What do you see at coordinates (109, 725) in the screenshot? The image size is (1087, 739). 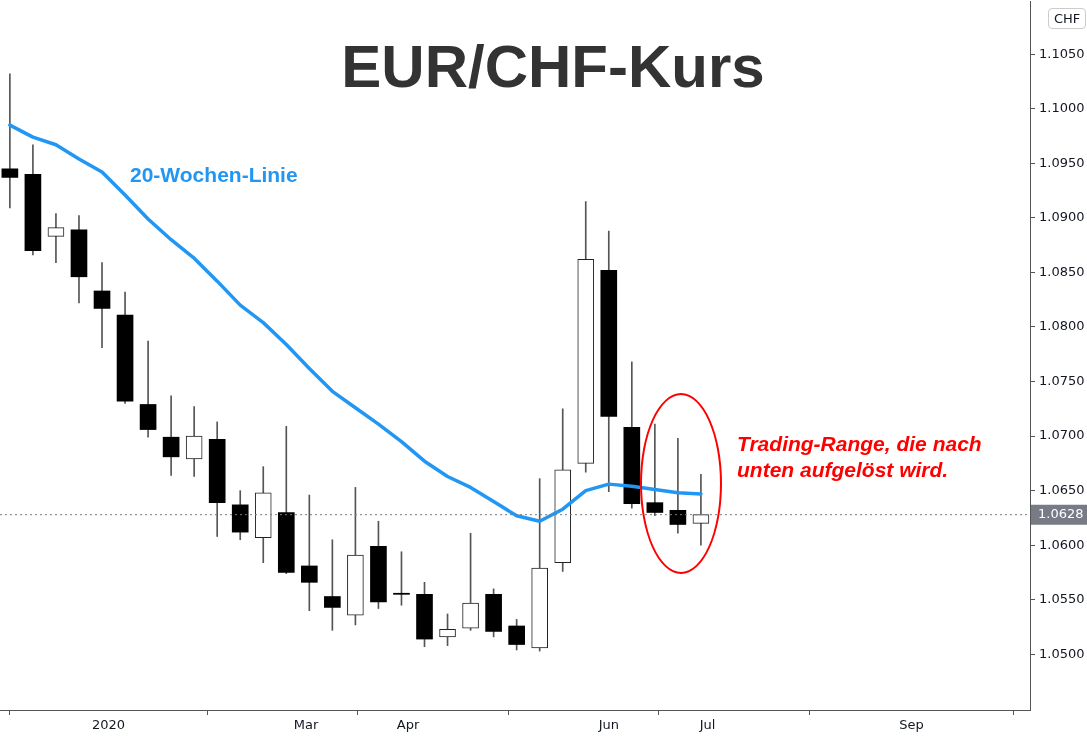 I see `x-tick-label: 2020` at bounding box center [109, 725].